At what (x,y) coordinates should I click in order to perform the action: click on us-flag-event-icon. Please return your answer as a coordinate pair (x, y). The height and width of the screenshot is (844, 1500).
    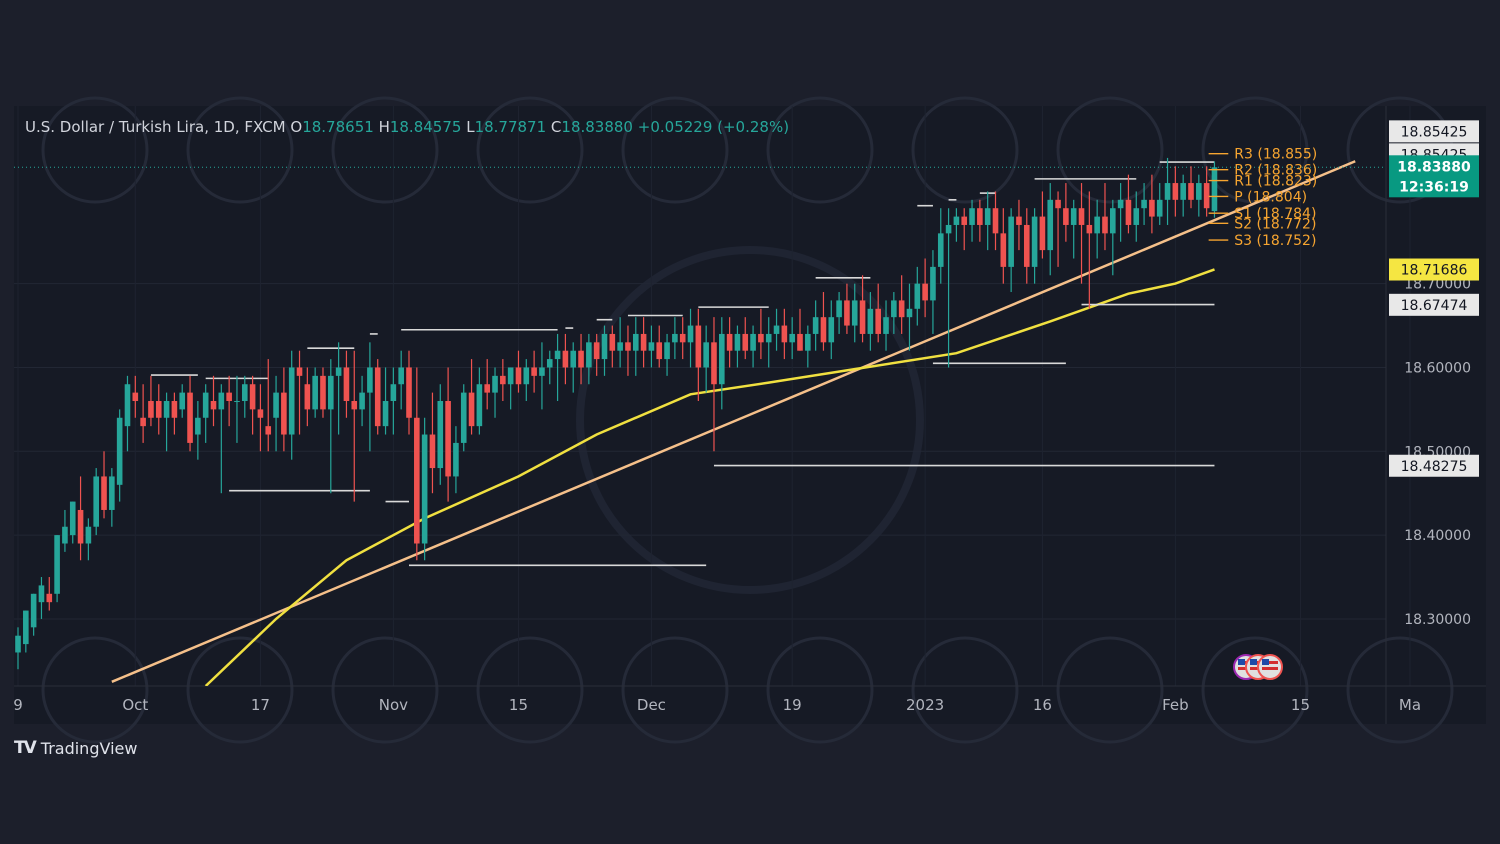
    Looking at the image, I should click on (1270, 667).